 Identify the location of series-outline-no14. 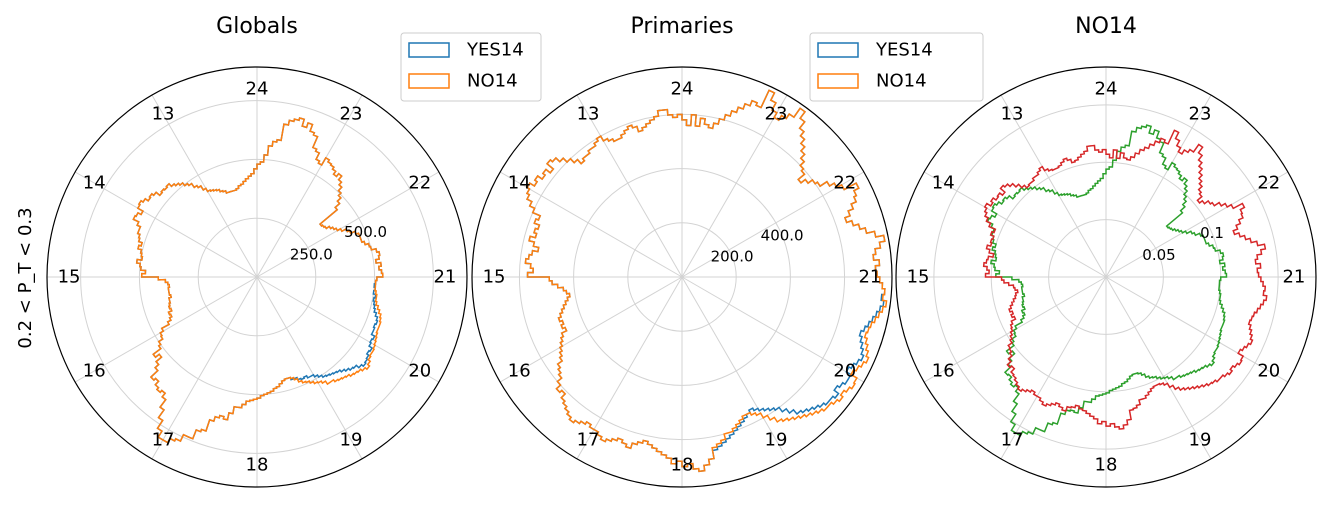
(258, 280).